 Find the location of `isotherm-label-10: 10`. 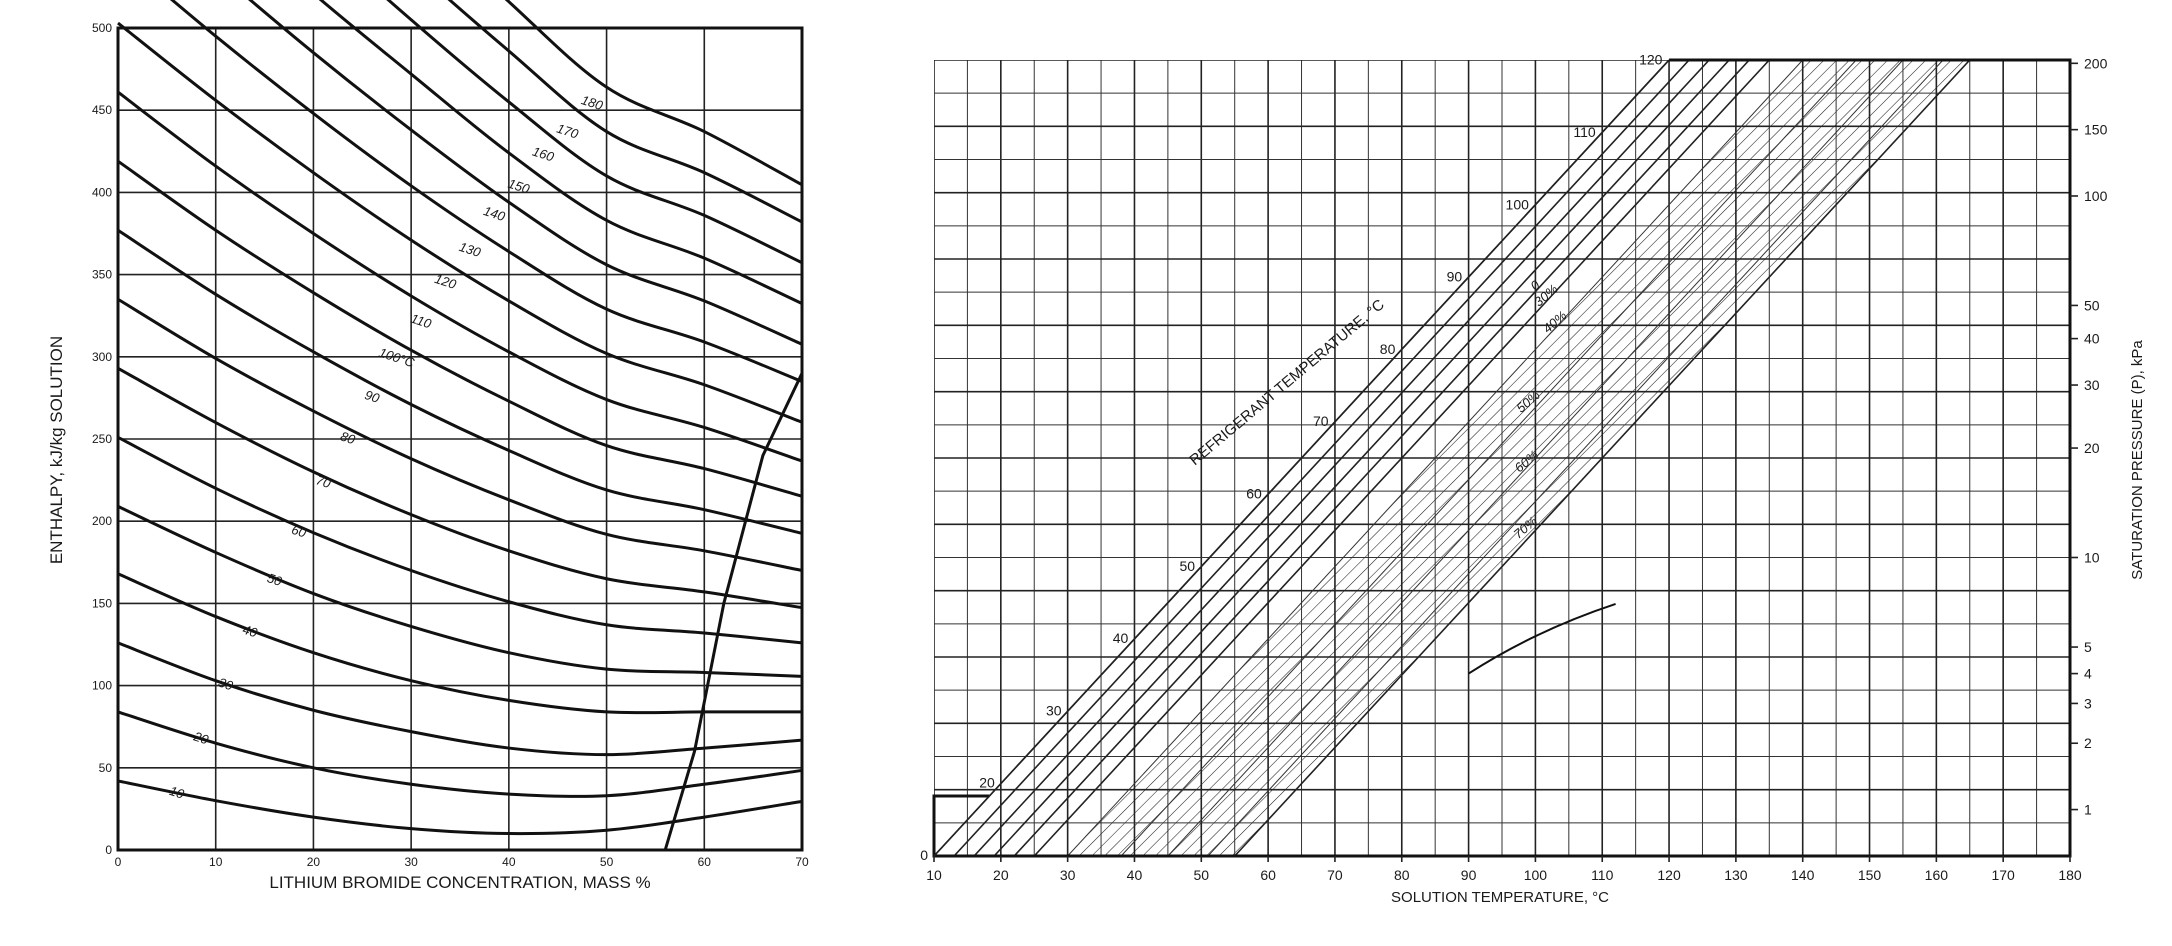

isotherm-label-10: 10 is located at coordinates (177, 792).